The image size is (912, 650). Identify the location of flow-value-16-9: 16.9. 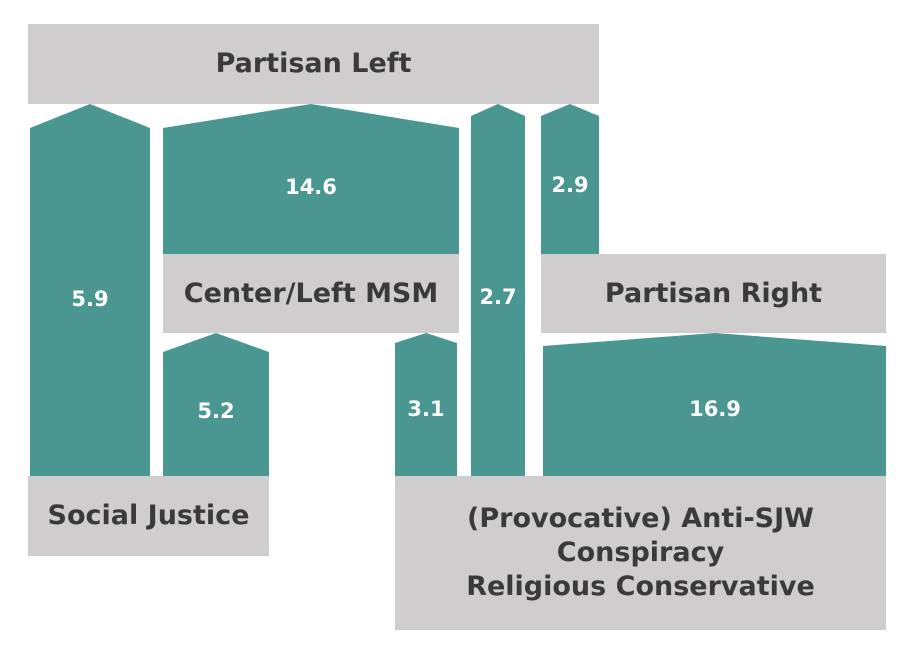
(715, 409).